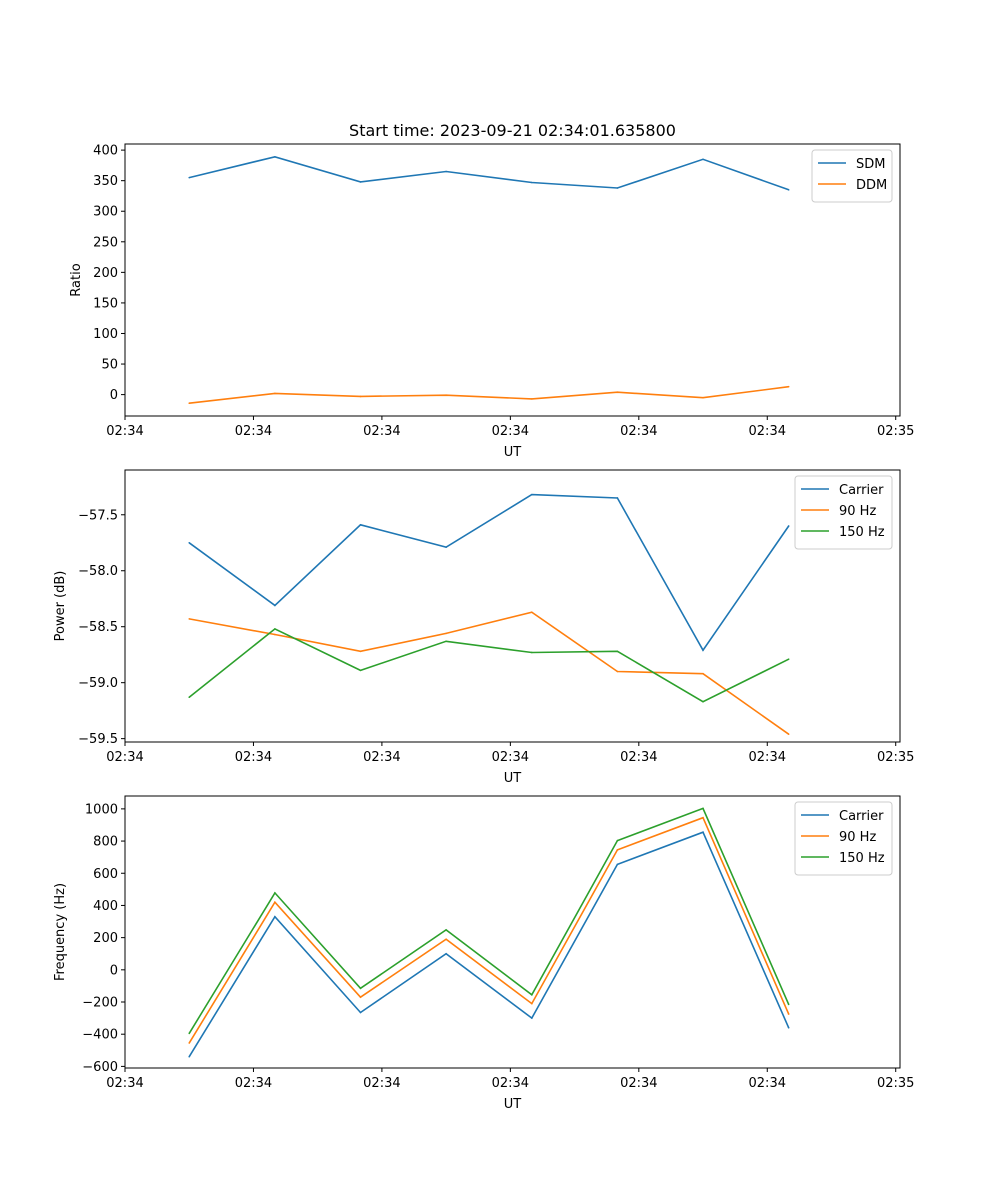  What do you see at coordinates (512, 130) in the screenshot?
I see `chart-title: Start time: 2023-09-21 02:34:01.635800` at bounding box center [512, 130].